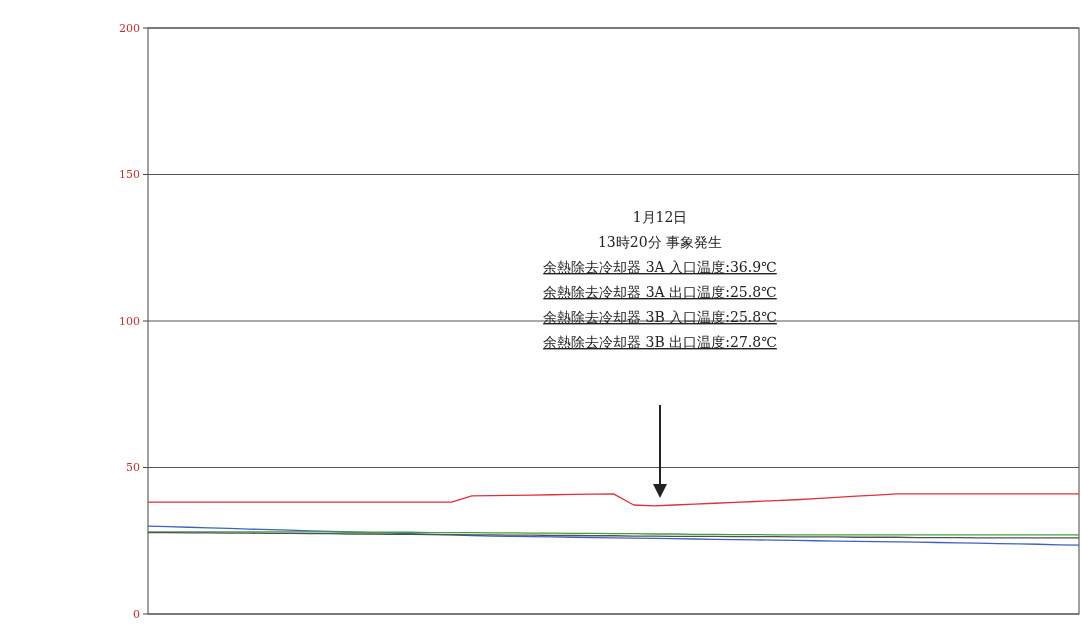 This screenshot has height=641, width=1081. What do you see at coordinates (133, 468) in the screenshot?
I see `y-tick-label: 50` at bounding box center [133, 468].